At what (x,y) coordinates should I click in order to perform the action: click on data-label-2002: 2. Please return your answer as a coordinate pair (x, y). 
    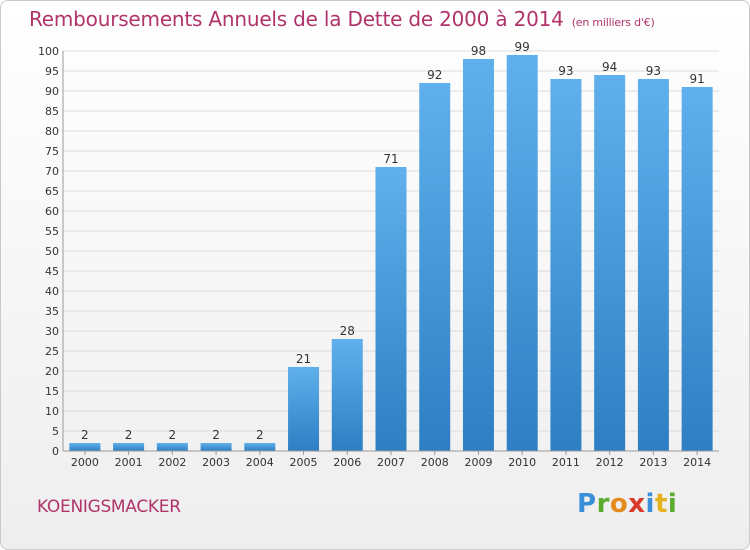
    Looking at the image, I should click on (173, 435).